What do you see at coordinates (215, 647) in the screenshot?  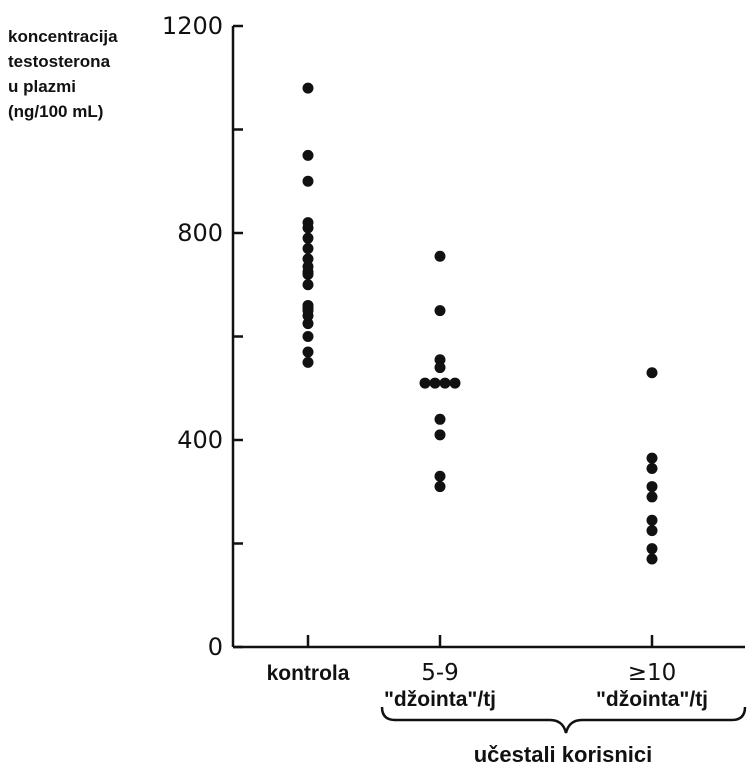 I see `y-tick-label: 0` at bounding box center [215, 647].